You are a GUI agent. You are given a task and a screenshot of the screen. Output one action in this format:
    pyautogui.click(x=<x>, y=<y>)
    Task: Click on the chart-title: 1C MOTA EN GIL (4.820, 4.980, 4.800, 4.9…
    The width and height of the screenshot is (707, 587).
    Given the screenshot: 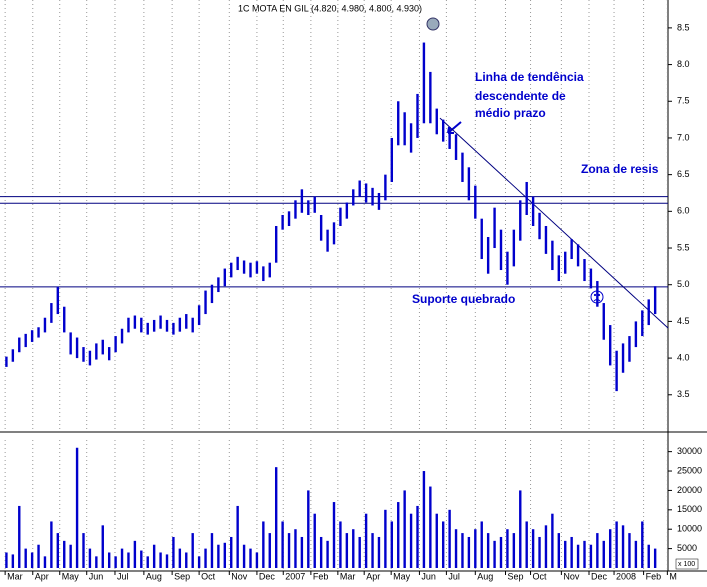 What is the action you would take?
    pyautogui.click(x=330, y=8)
    